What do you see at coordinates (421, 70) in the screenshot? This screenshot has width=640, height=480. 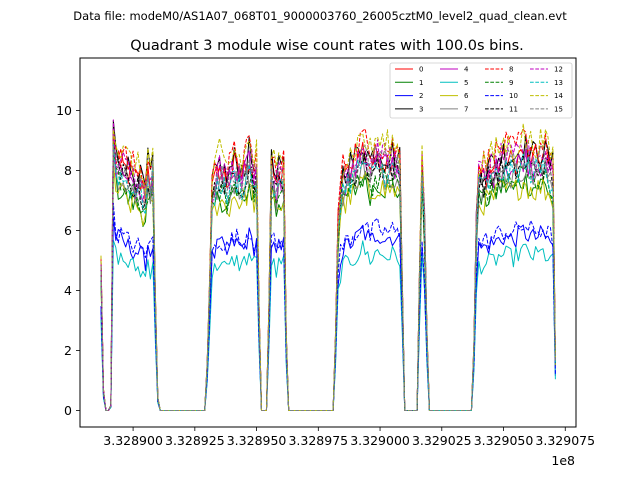 I see `legend-label-0: 0` at bounding box center [421, 70].